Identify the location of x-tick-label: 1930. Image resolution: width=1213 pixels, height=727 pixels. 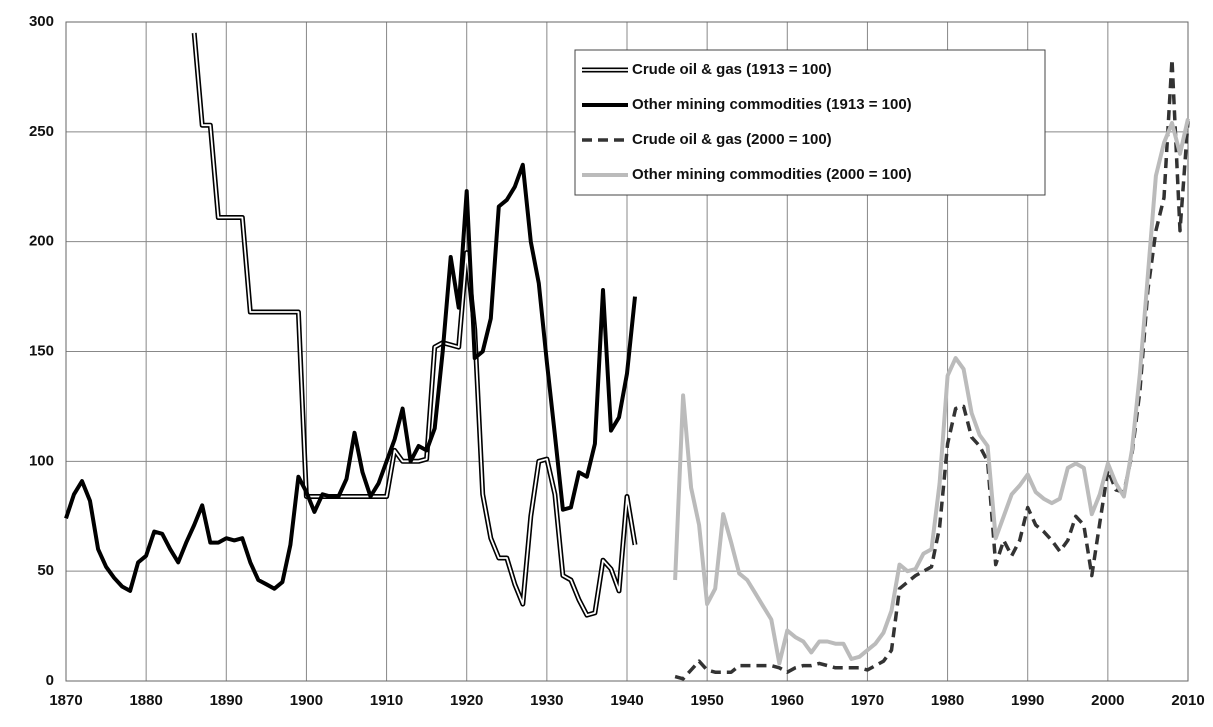
(546, 700).